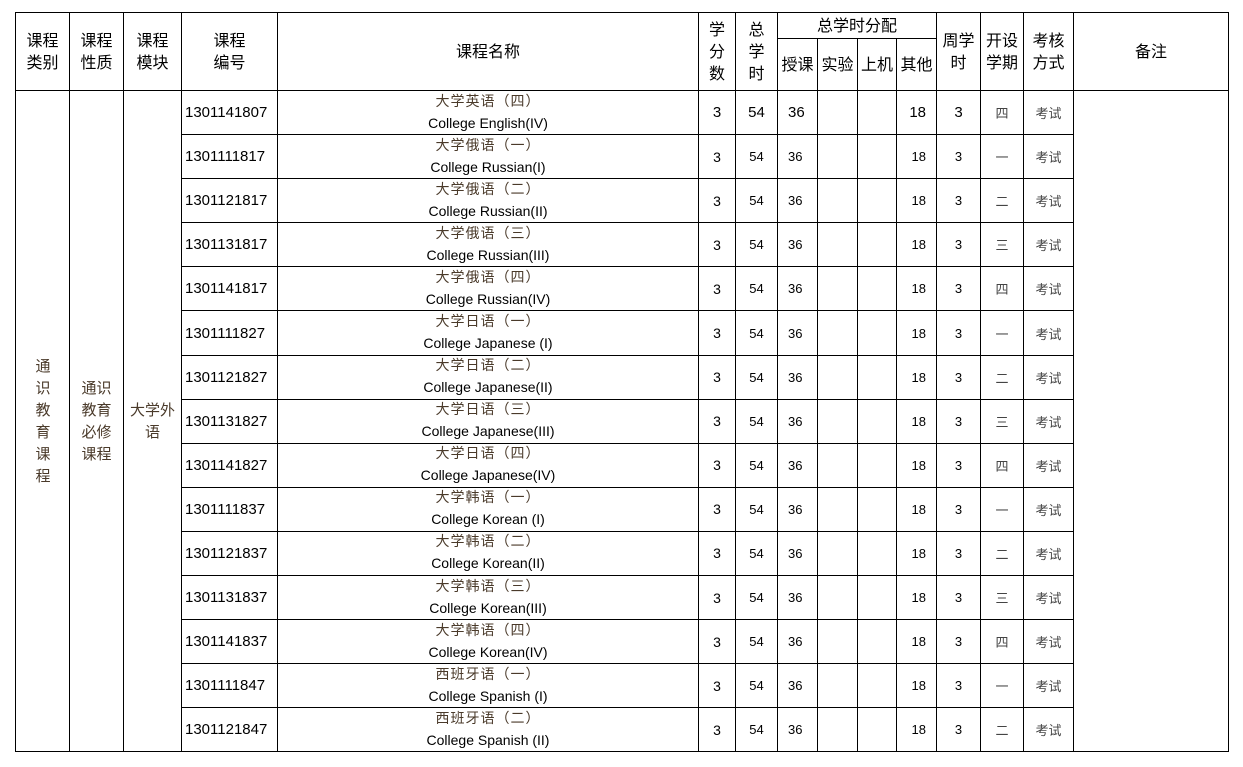 The width and height of the screenshot is (1243, 767). I want to click on header-hours-distribution: 总学时分配, so click(857, 25).